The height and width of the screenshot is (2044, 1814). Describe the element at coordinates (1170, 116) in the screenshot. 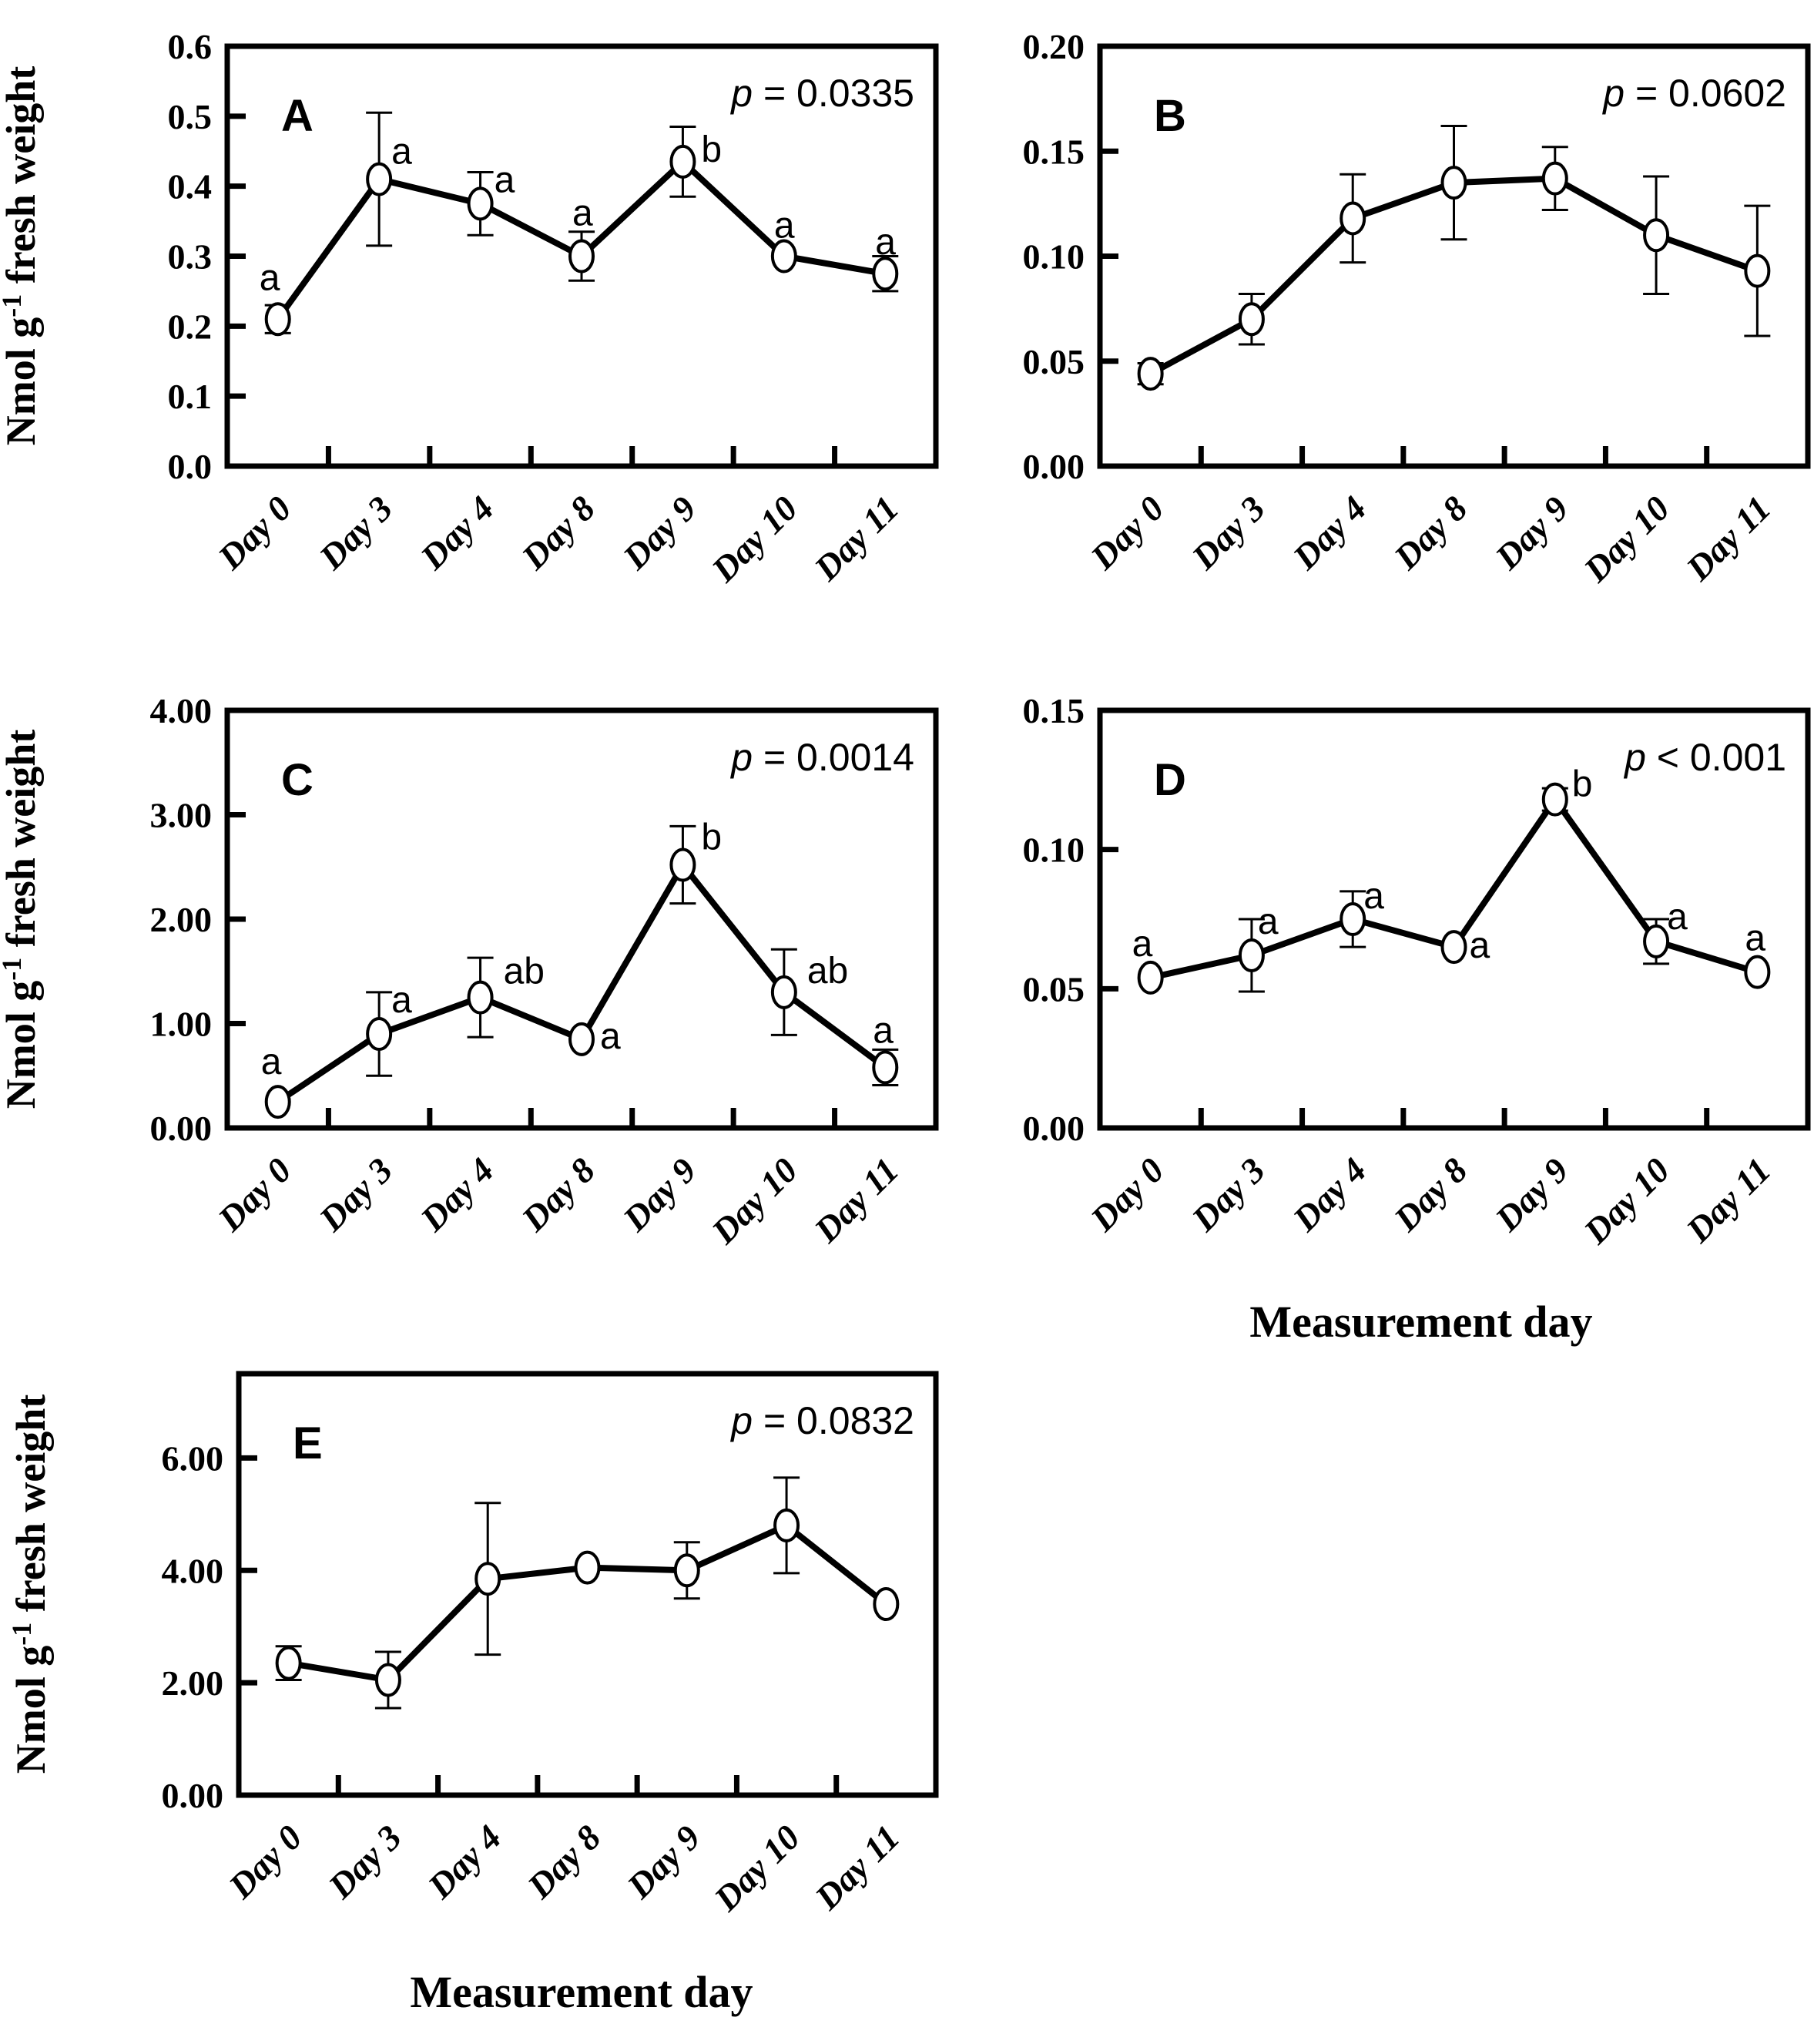

I see `panel-letter: B` at that location.